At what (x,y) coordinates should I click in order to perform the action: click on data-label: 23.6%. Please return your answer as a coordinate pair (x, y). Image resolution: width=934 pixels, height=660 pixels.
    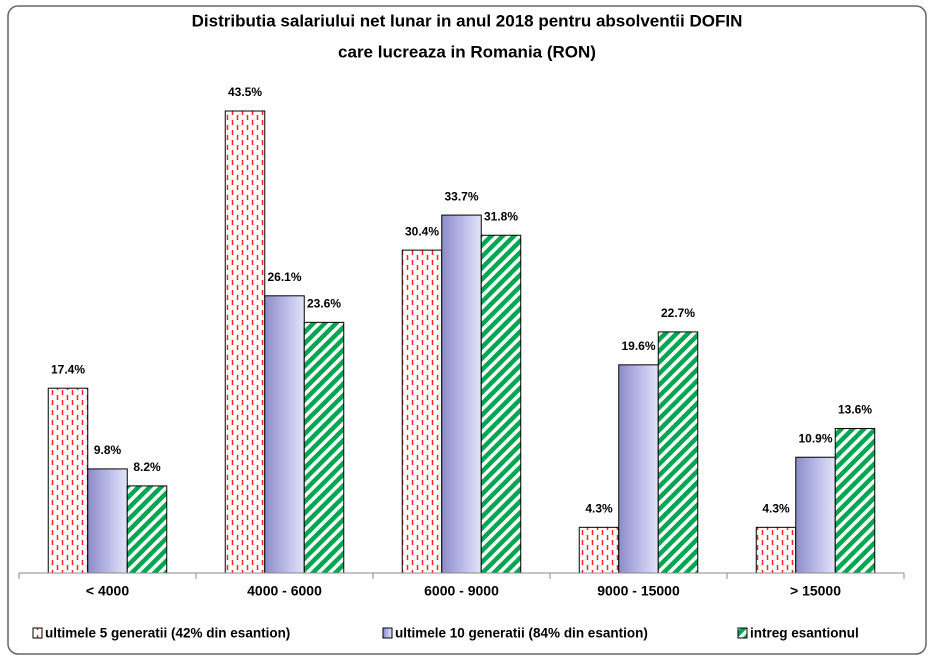
    Looking at the image, I should click on (324, 304).